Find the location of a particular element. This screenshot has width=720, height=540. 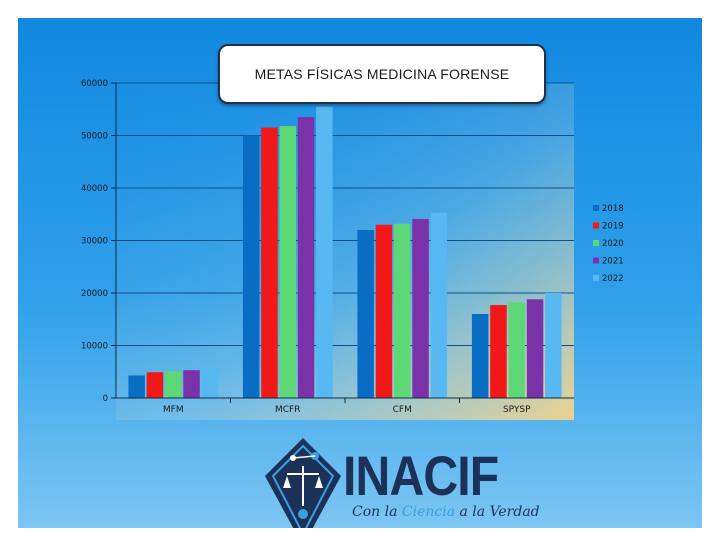

bar-spysp-2020 is located at coordinates (516, 350).